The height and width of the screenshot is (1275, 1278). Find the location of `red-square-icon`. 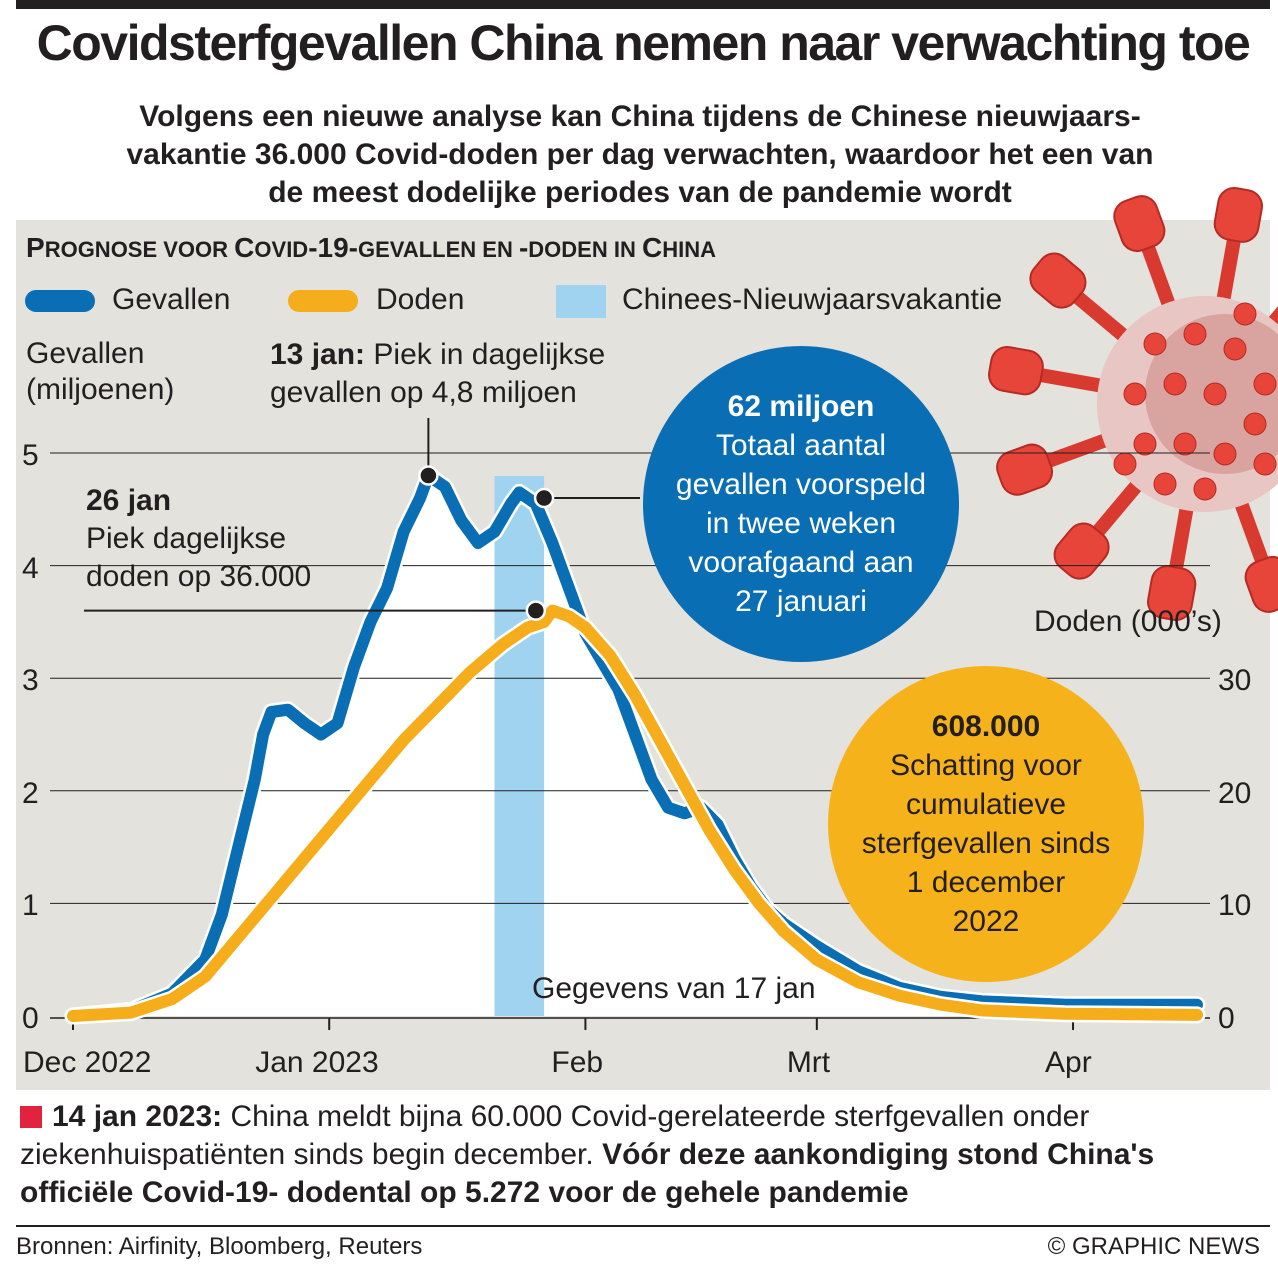

red-square-icon is located at coordinates (31, 1117).